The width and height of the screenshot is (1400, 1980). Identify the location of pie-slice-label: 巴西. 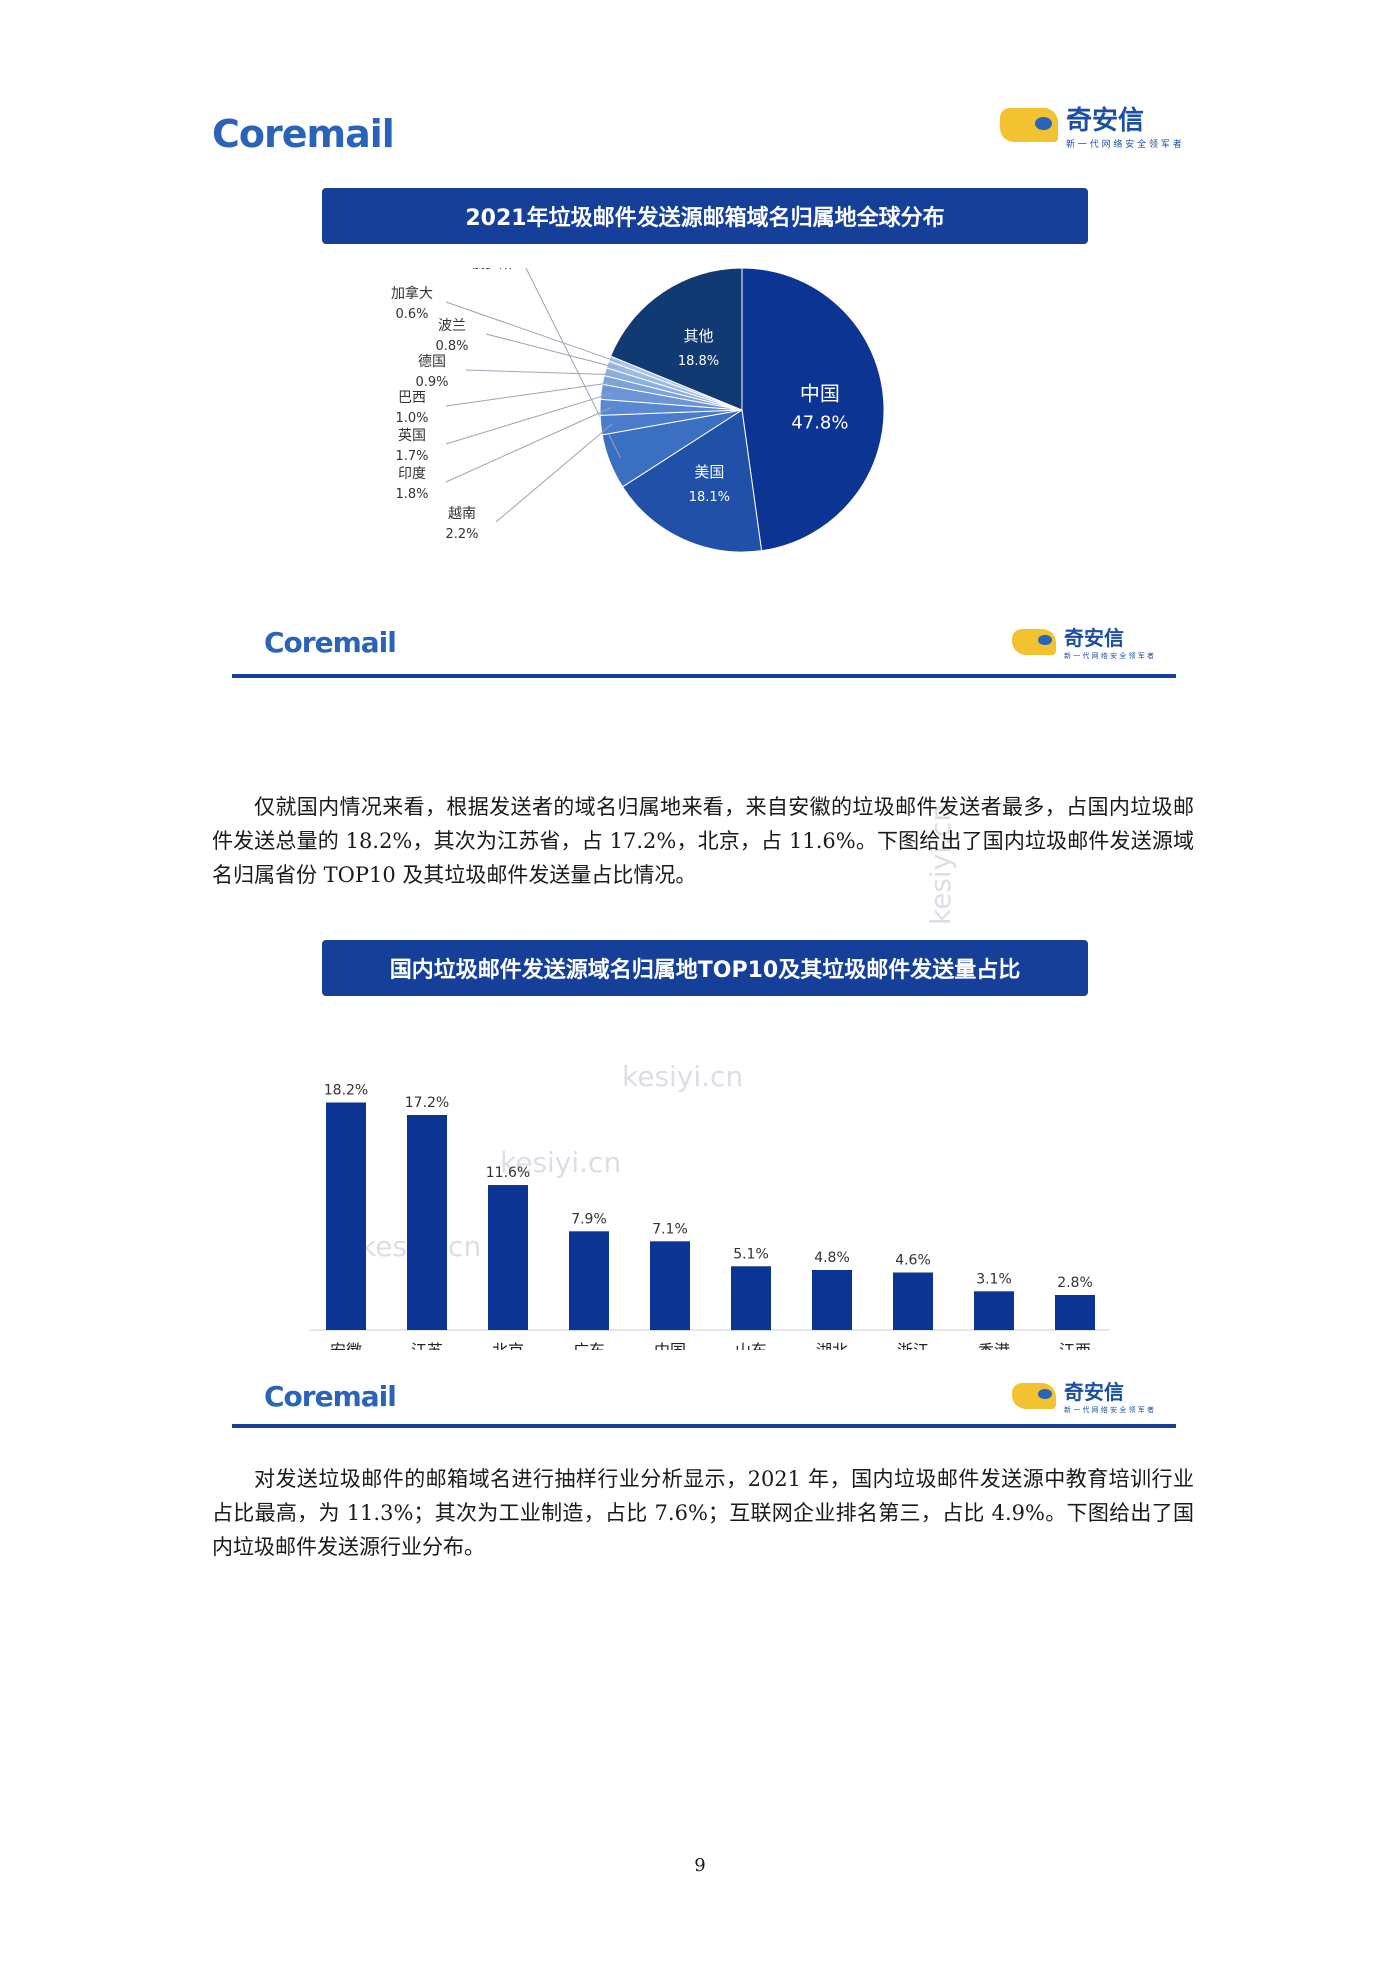
(412, 398).